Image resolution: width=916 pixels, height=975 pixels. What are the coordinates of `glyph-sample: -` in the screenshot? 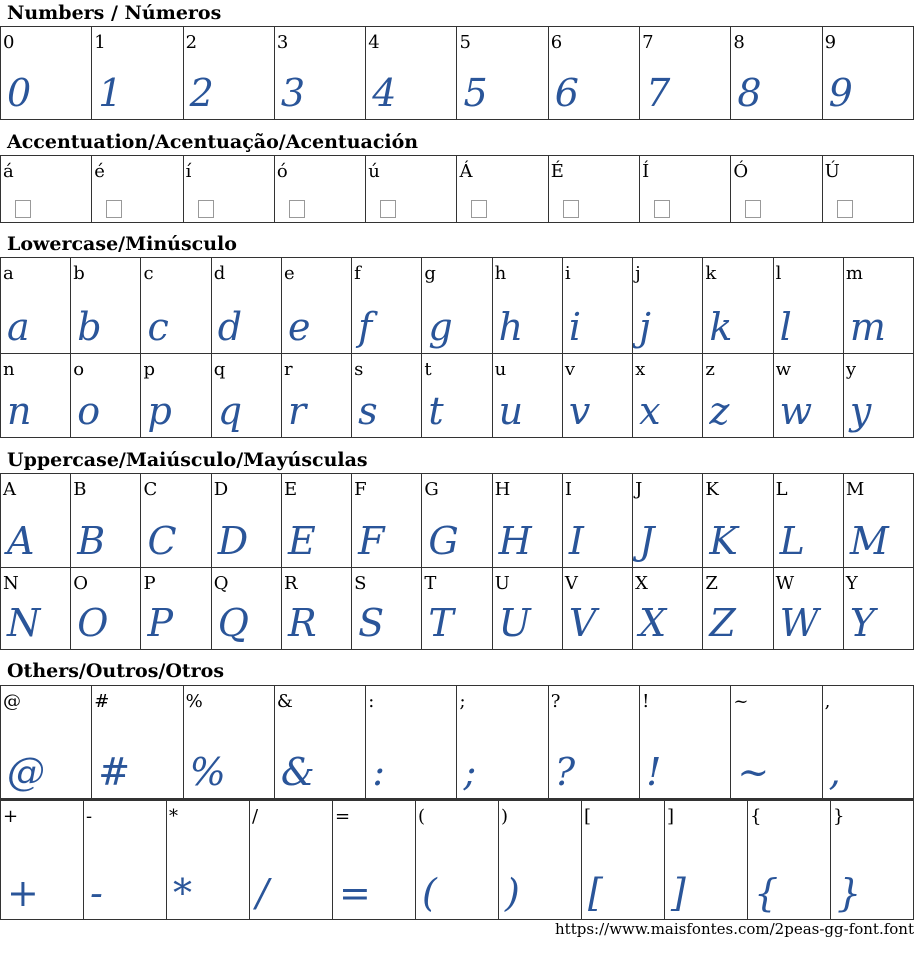 It's located at (96, 893).